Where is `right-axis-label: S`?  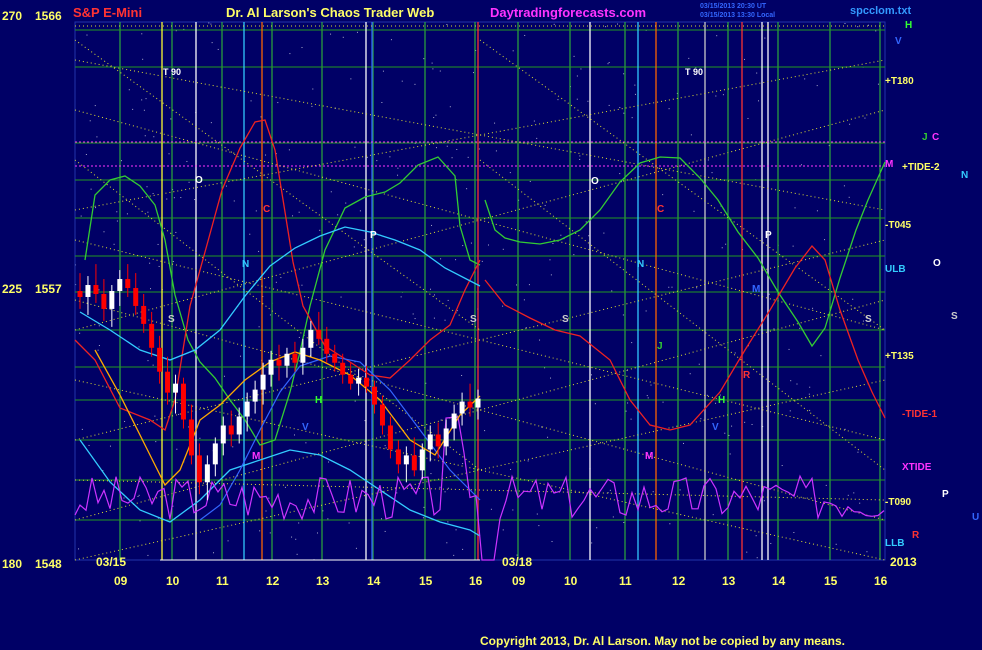 right-axis-label: S is located at coordinates (954, 316).